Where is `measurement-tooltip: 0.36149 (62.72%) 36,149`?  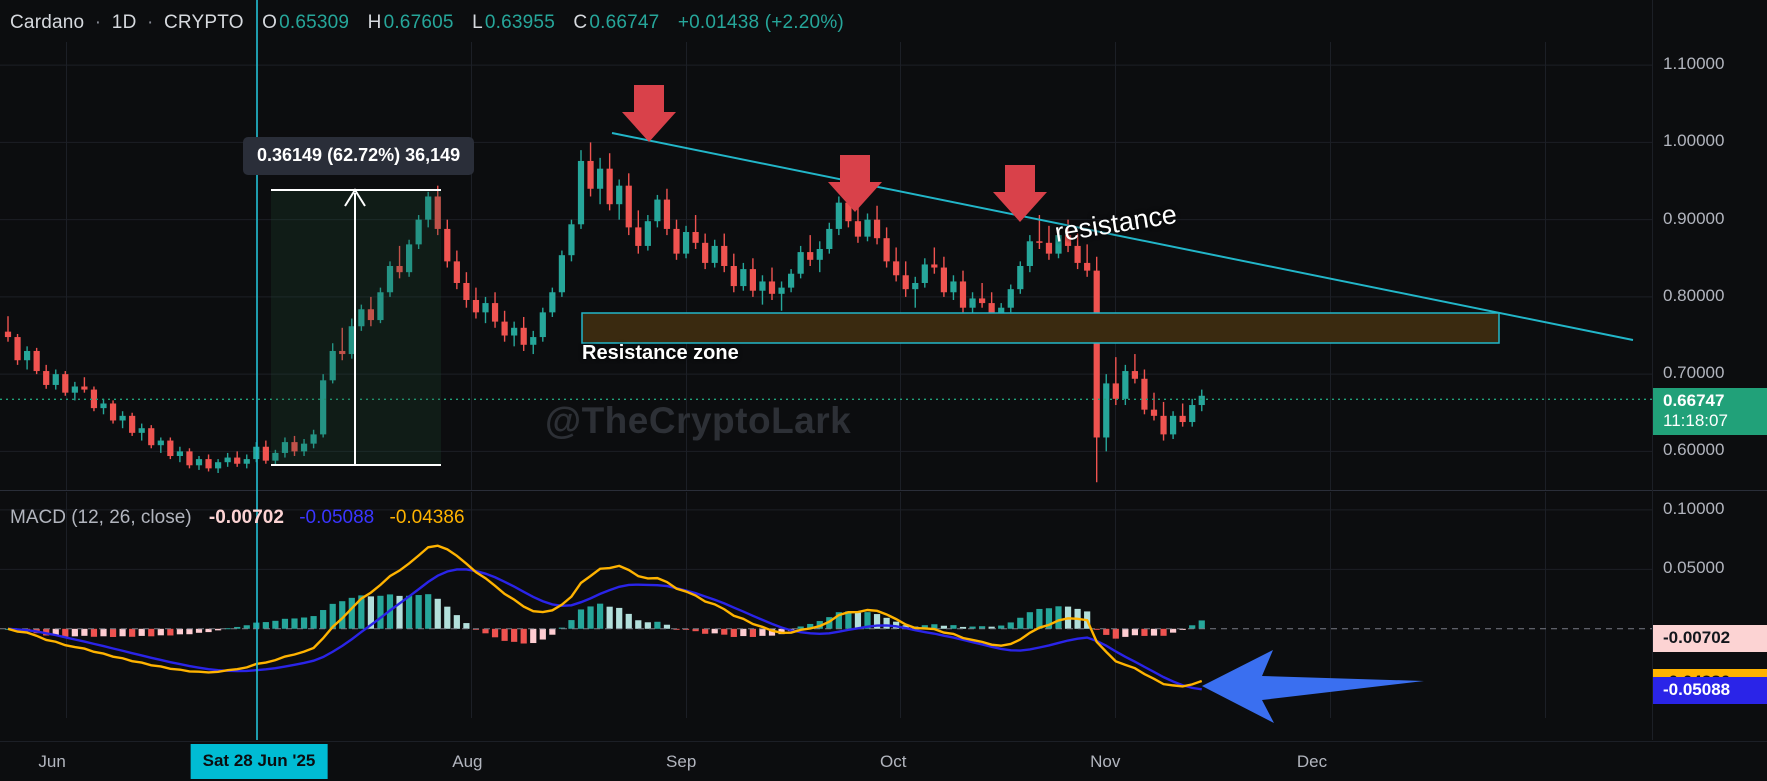
measurement-tooltip: 0.36149 (62.72%) 36,149 is located at coordinates (359, 156).